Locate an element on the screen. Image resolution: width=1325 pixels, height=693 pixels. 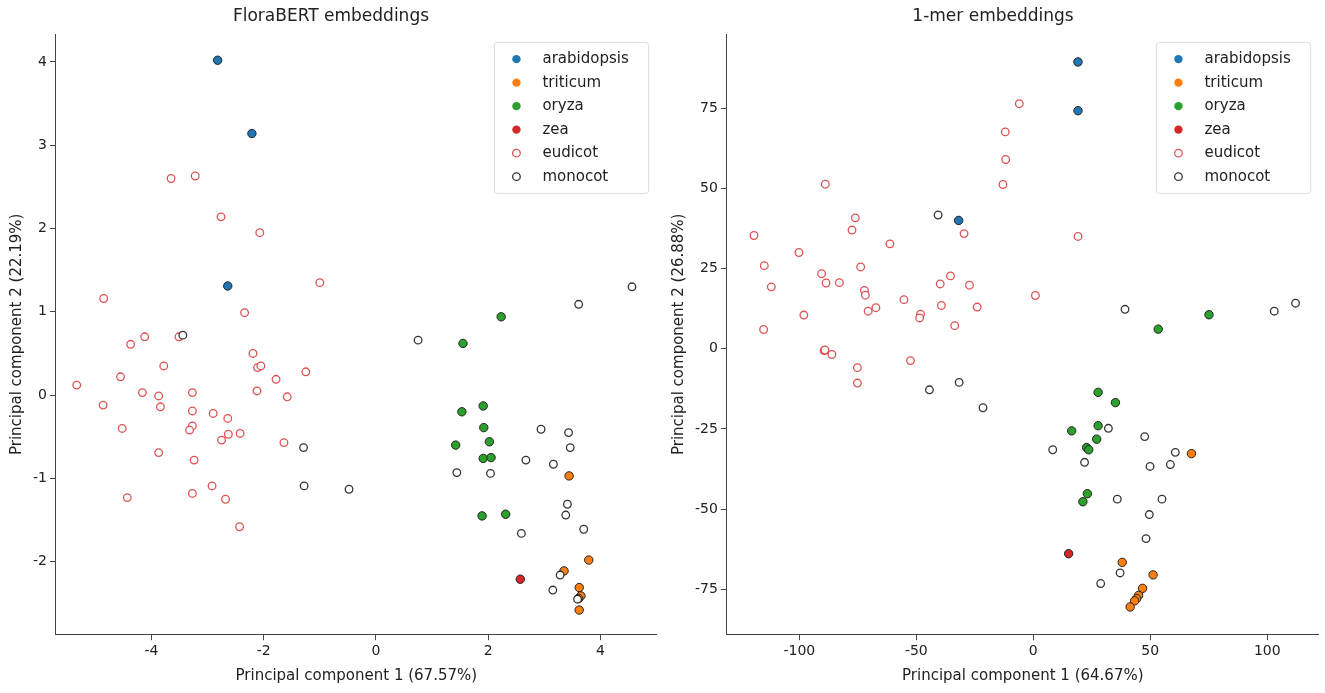
y-tick-label: -50 is located at coordinates (706, 507).